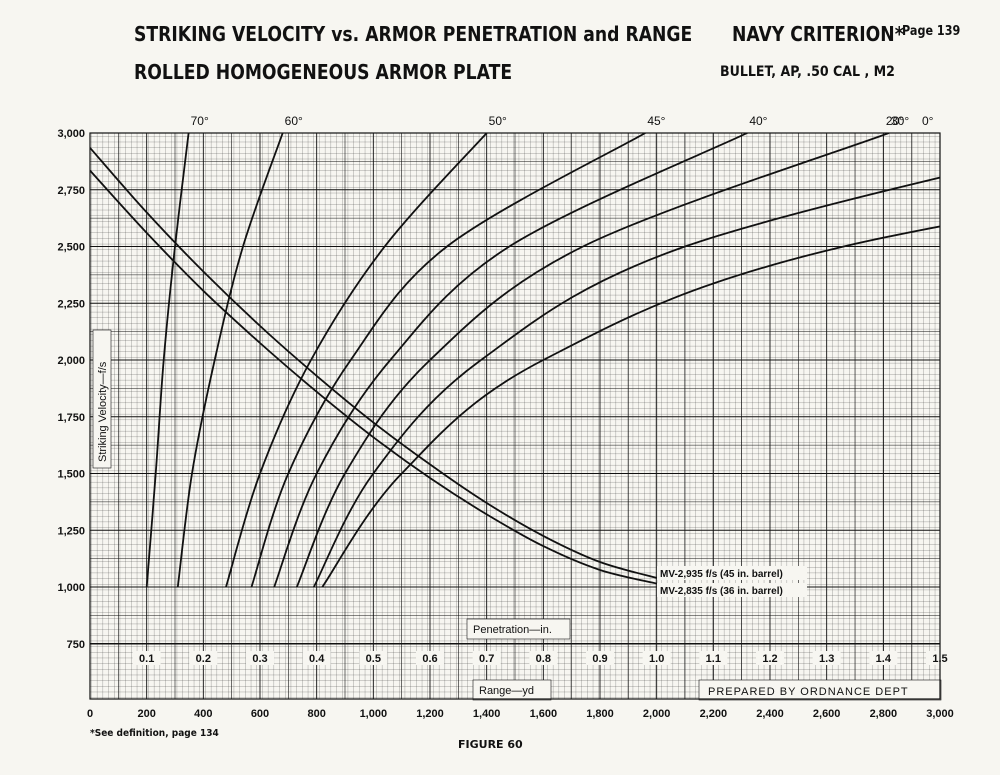  I want to click on penetration-tick-label: 0.2, so click(203, 659).